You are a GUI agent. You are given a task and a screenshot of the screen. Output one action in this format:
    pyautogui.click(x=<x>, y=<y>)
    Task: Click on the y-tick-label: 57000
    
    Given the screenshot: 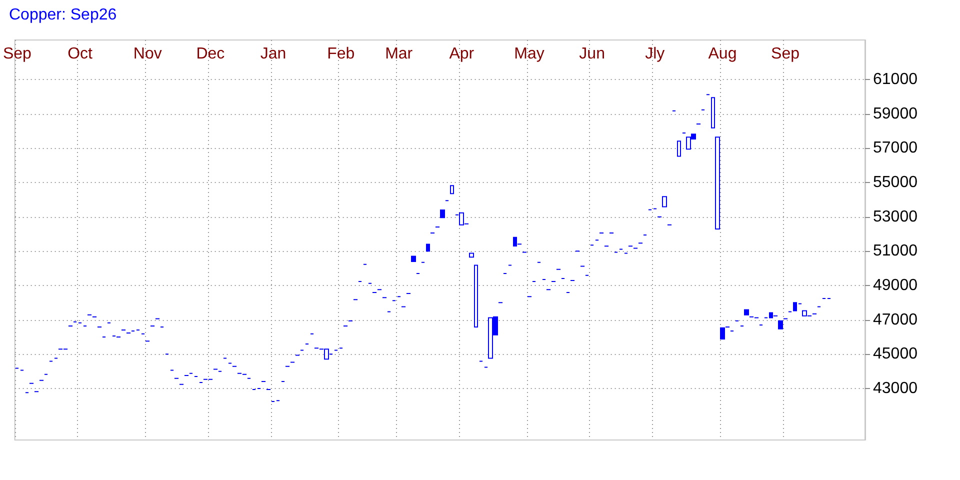 What is the action you would take?
    pyautogui.click(x=895, y=148)
    